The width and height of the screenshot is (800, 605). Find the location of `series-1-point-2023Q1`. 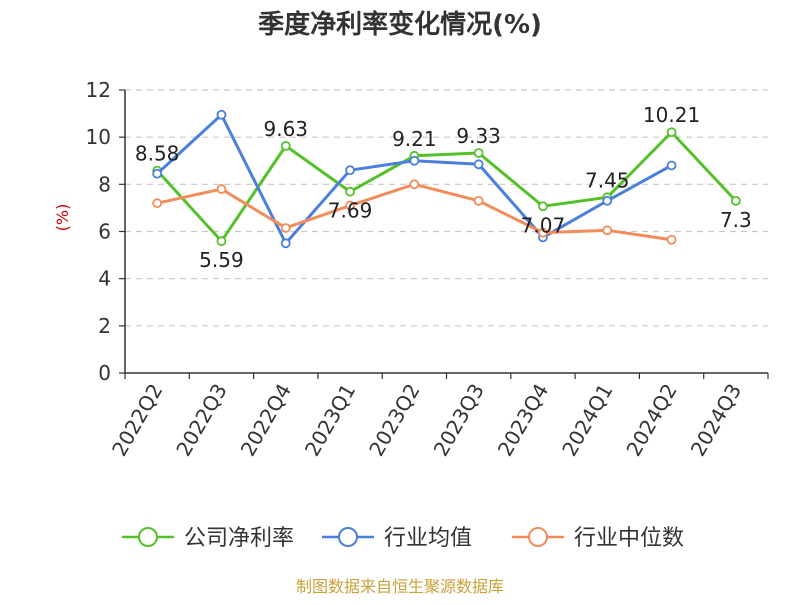

series-1-point-2023Q1 is located at coordinates (350, 170).